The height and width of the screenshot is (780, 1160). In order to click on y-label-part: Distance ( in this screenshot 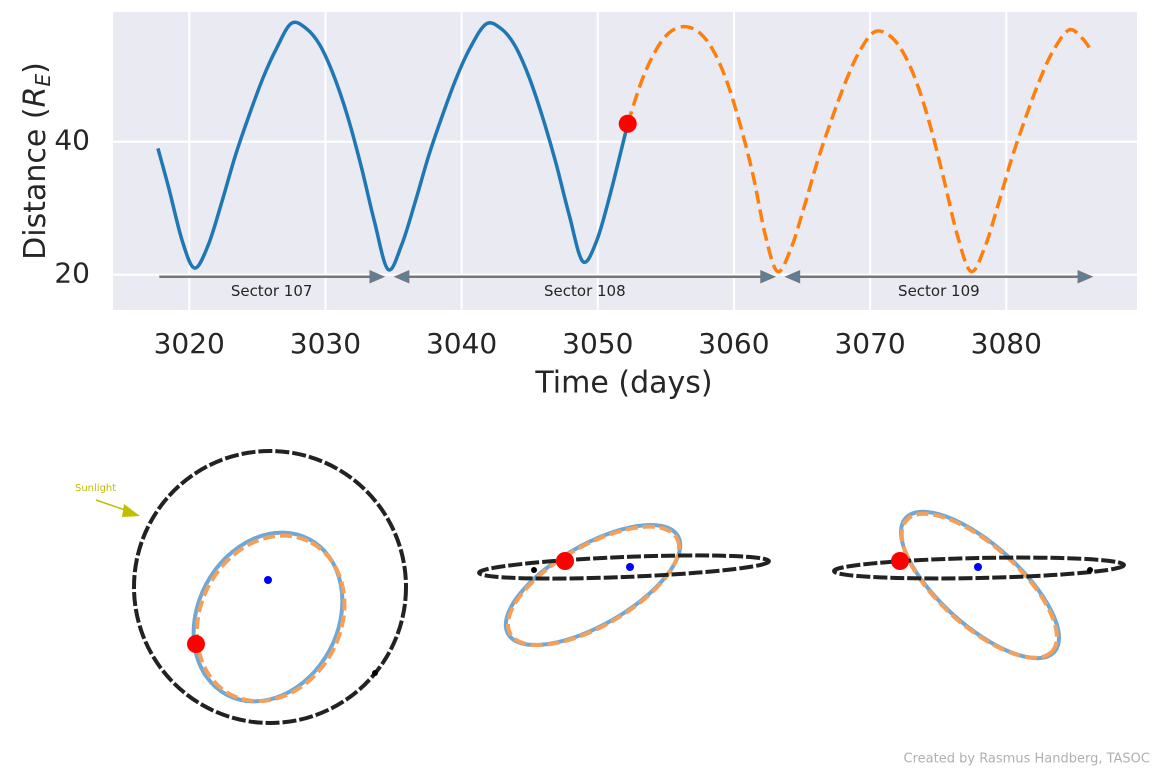, I will do `click(35, 183)`.